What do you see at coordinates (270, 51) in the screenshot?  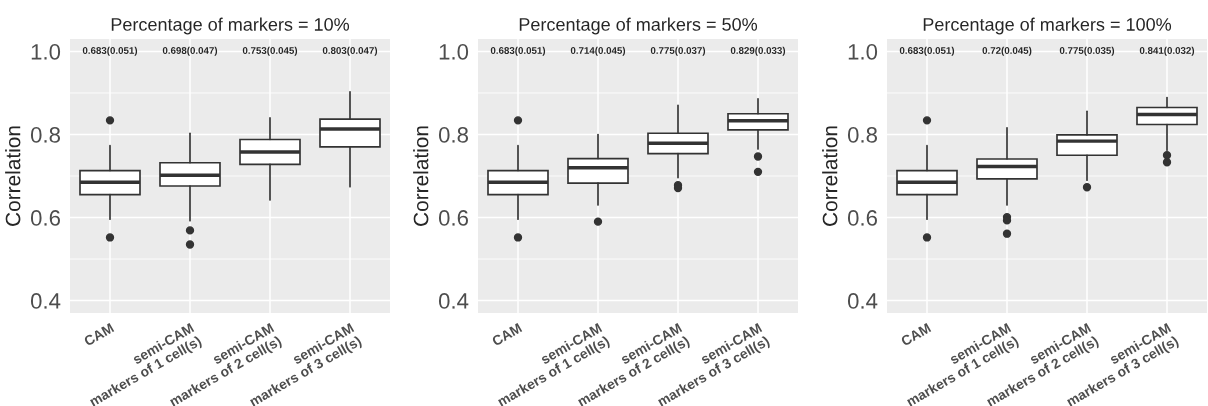 I see `annotation: 0.753(0.045)` at bounding box center [270, 51].